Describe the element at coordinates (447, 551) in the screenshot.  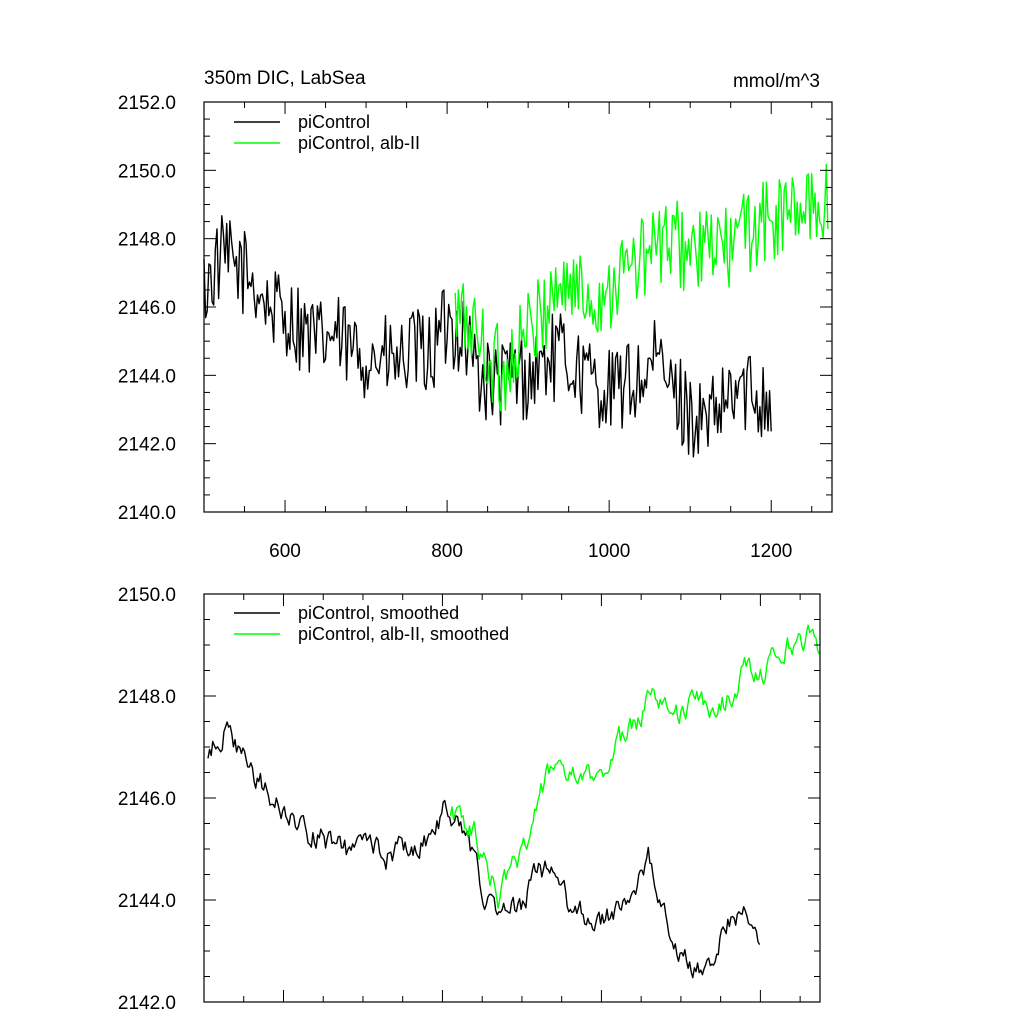
I see `x-tick-label: 800` at that location.